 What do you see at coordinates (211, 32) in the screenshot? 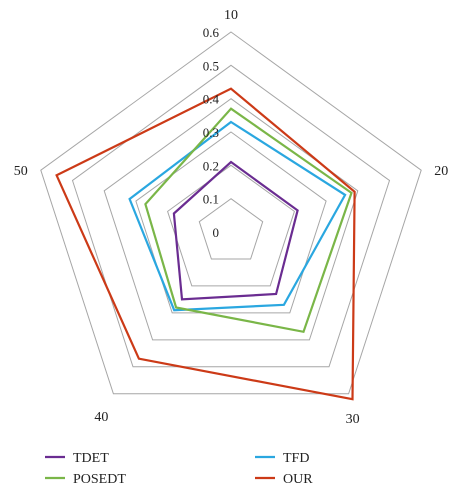
I see `tick-label-0.6: 0.6` at bounding box center [211, 32].